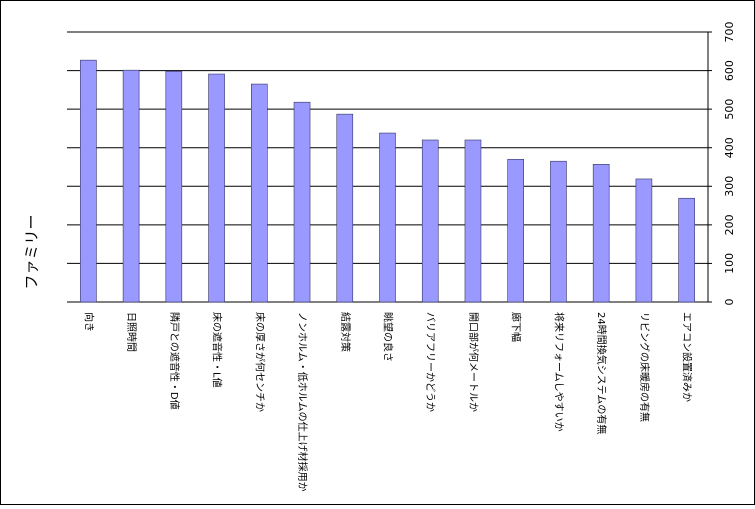 The height and width of the screenshot is (509, 755). What do you see at coordinates (88, 322) in the screenshot?
I see `x-tick-label: 向き` at bounding box center [88, 322].